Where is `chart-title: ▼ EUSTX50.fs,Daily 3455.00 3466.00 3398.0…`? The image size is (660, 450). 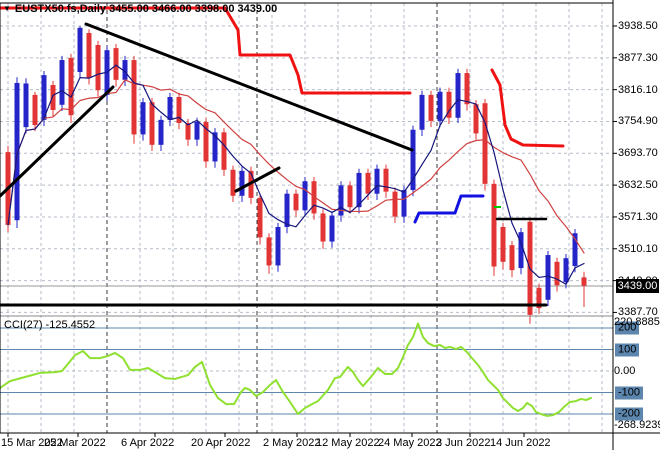
chart-title: ▼ EUSTX50.fs,Daily 3455.00 3466.00 3398.0… is located at coordinates (140, 9).